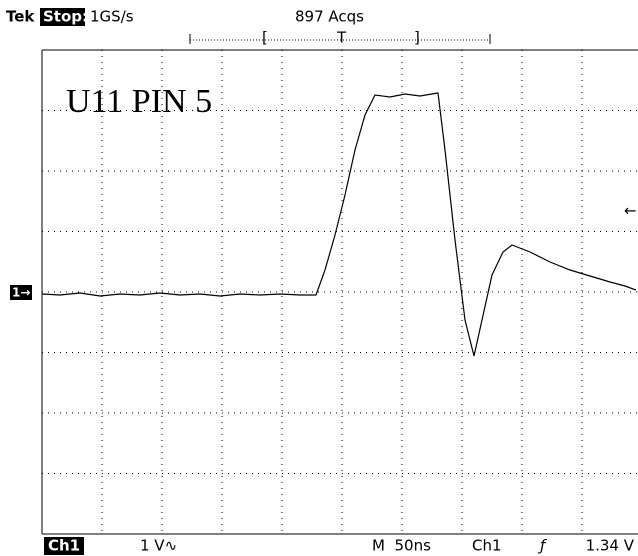 This screenshot has height=556, width=638. What do you see at coordinates (401, 546) in the screenshot?
I see `footer-timebase: M 50ns` at bounding box center [401, 546].